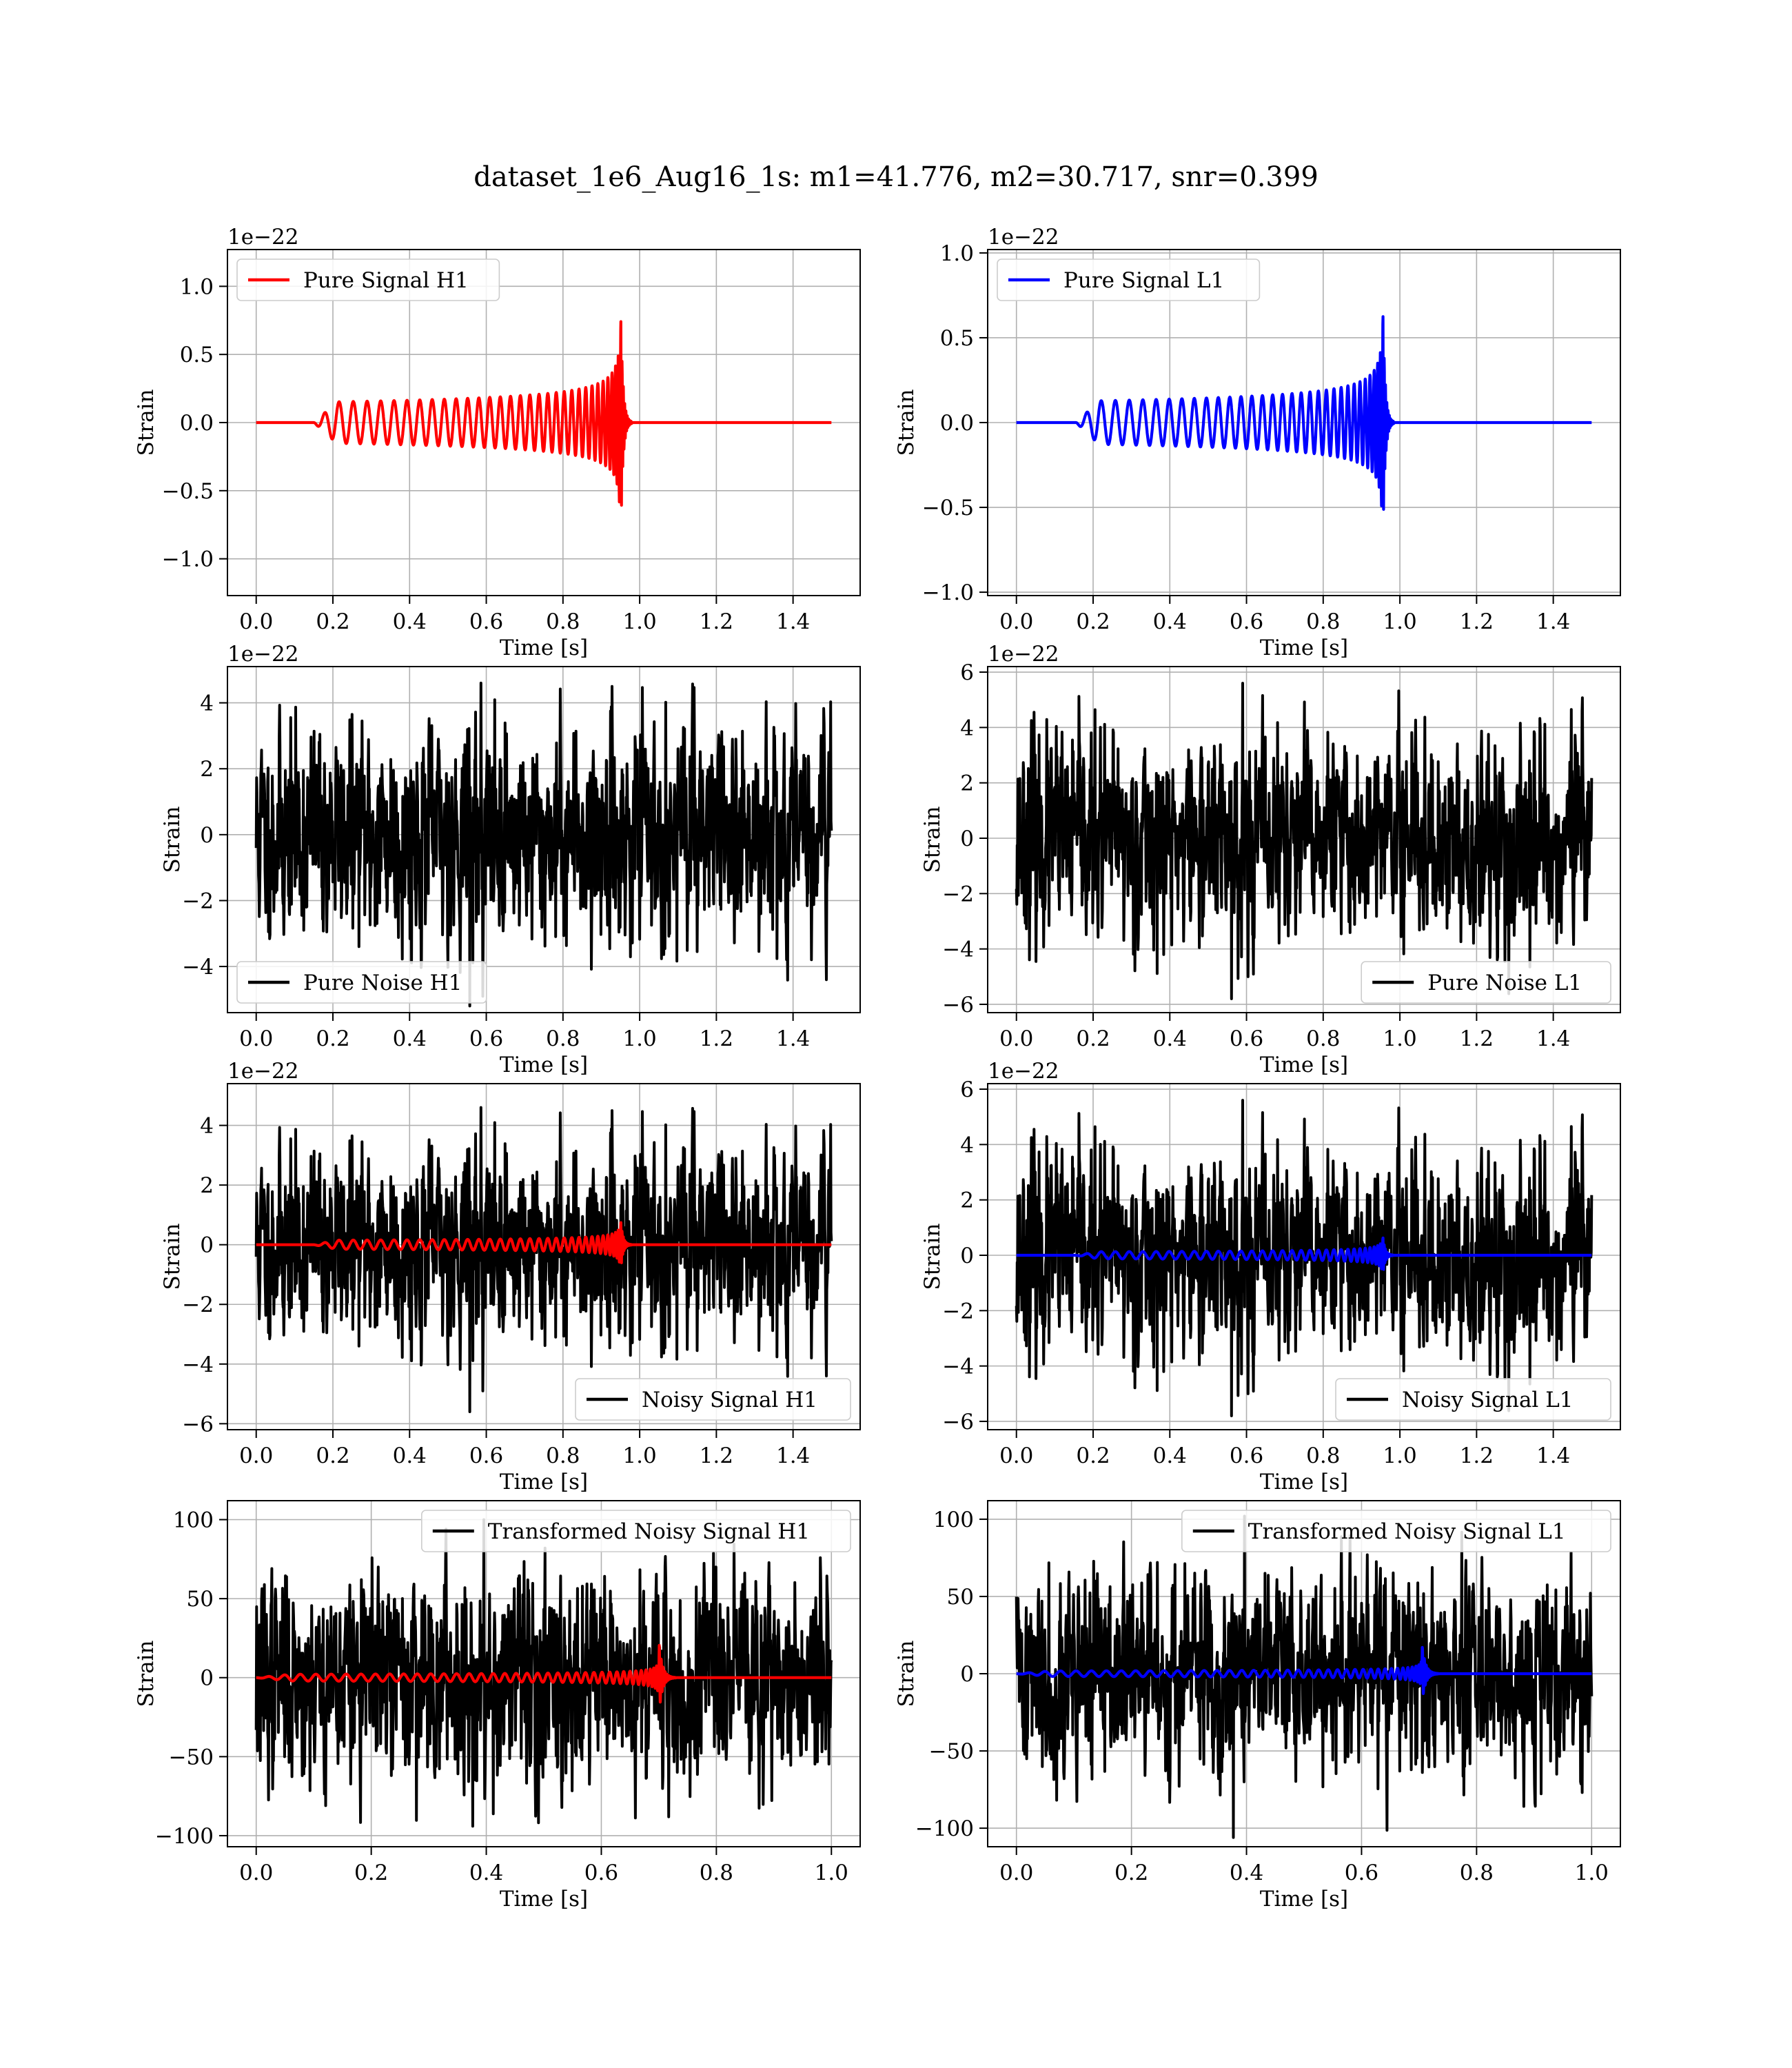  I want to click on y-tick-label: 0.0, so click(197, 423).